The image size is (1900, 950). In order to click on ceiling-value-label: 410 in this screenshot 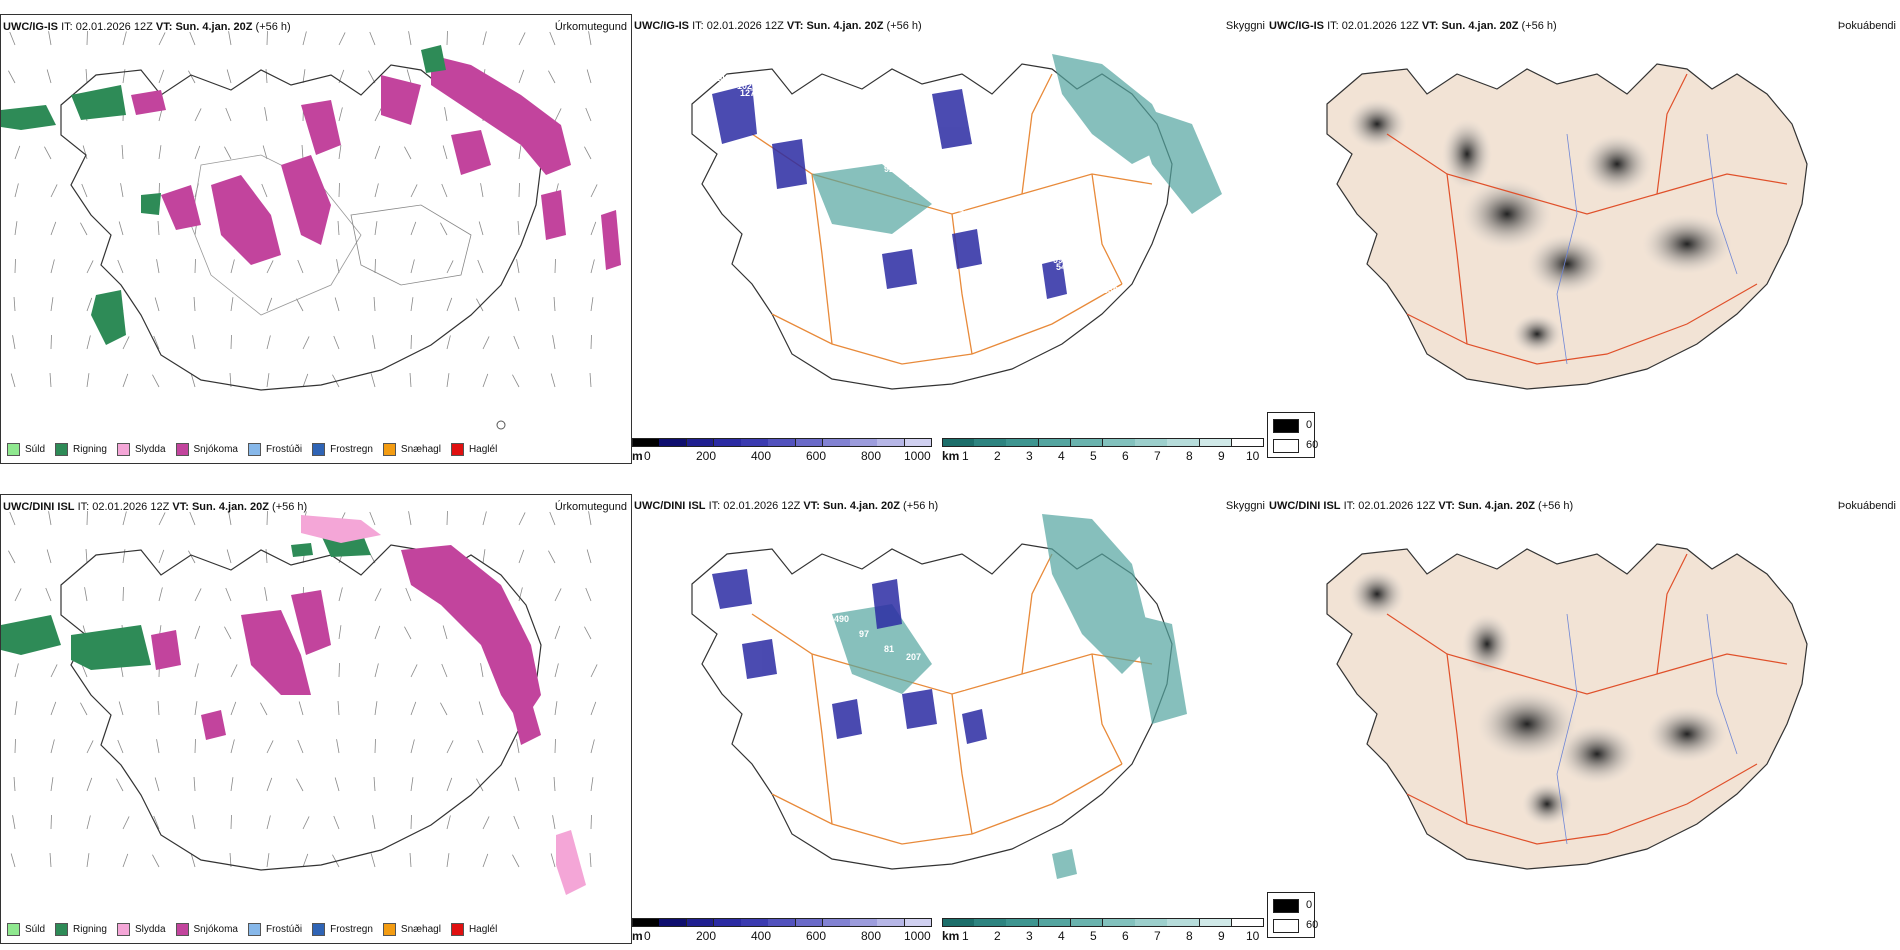, I will do `click(866, 154)`.